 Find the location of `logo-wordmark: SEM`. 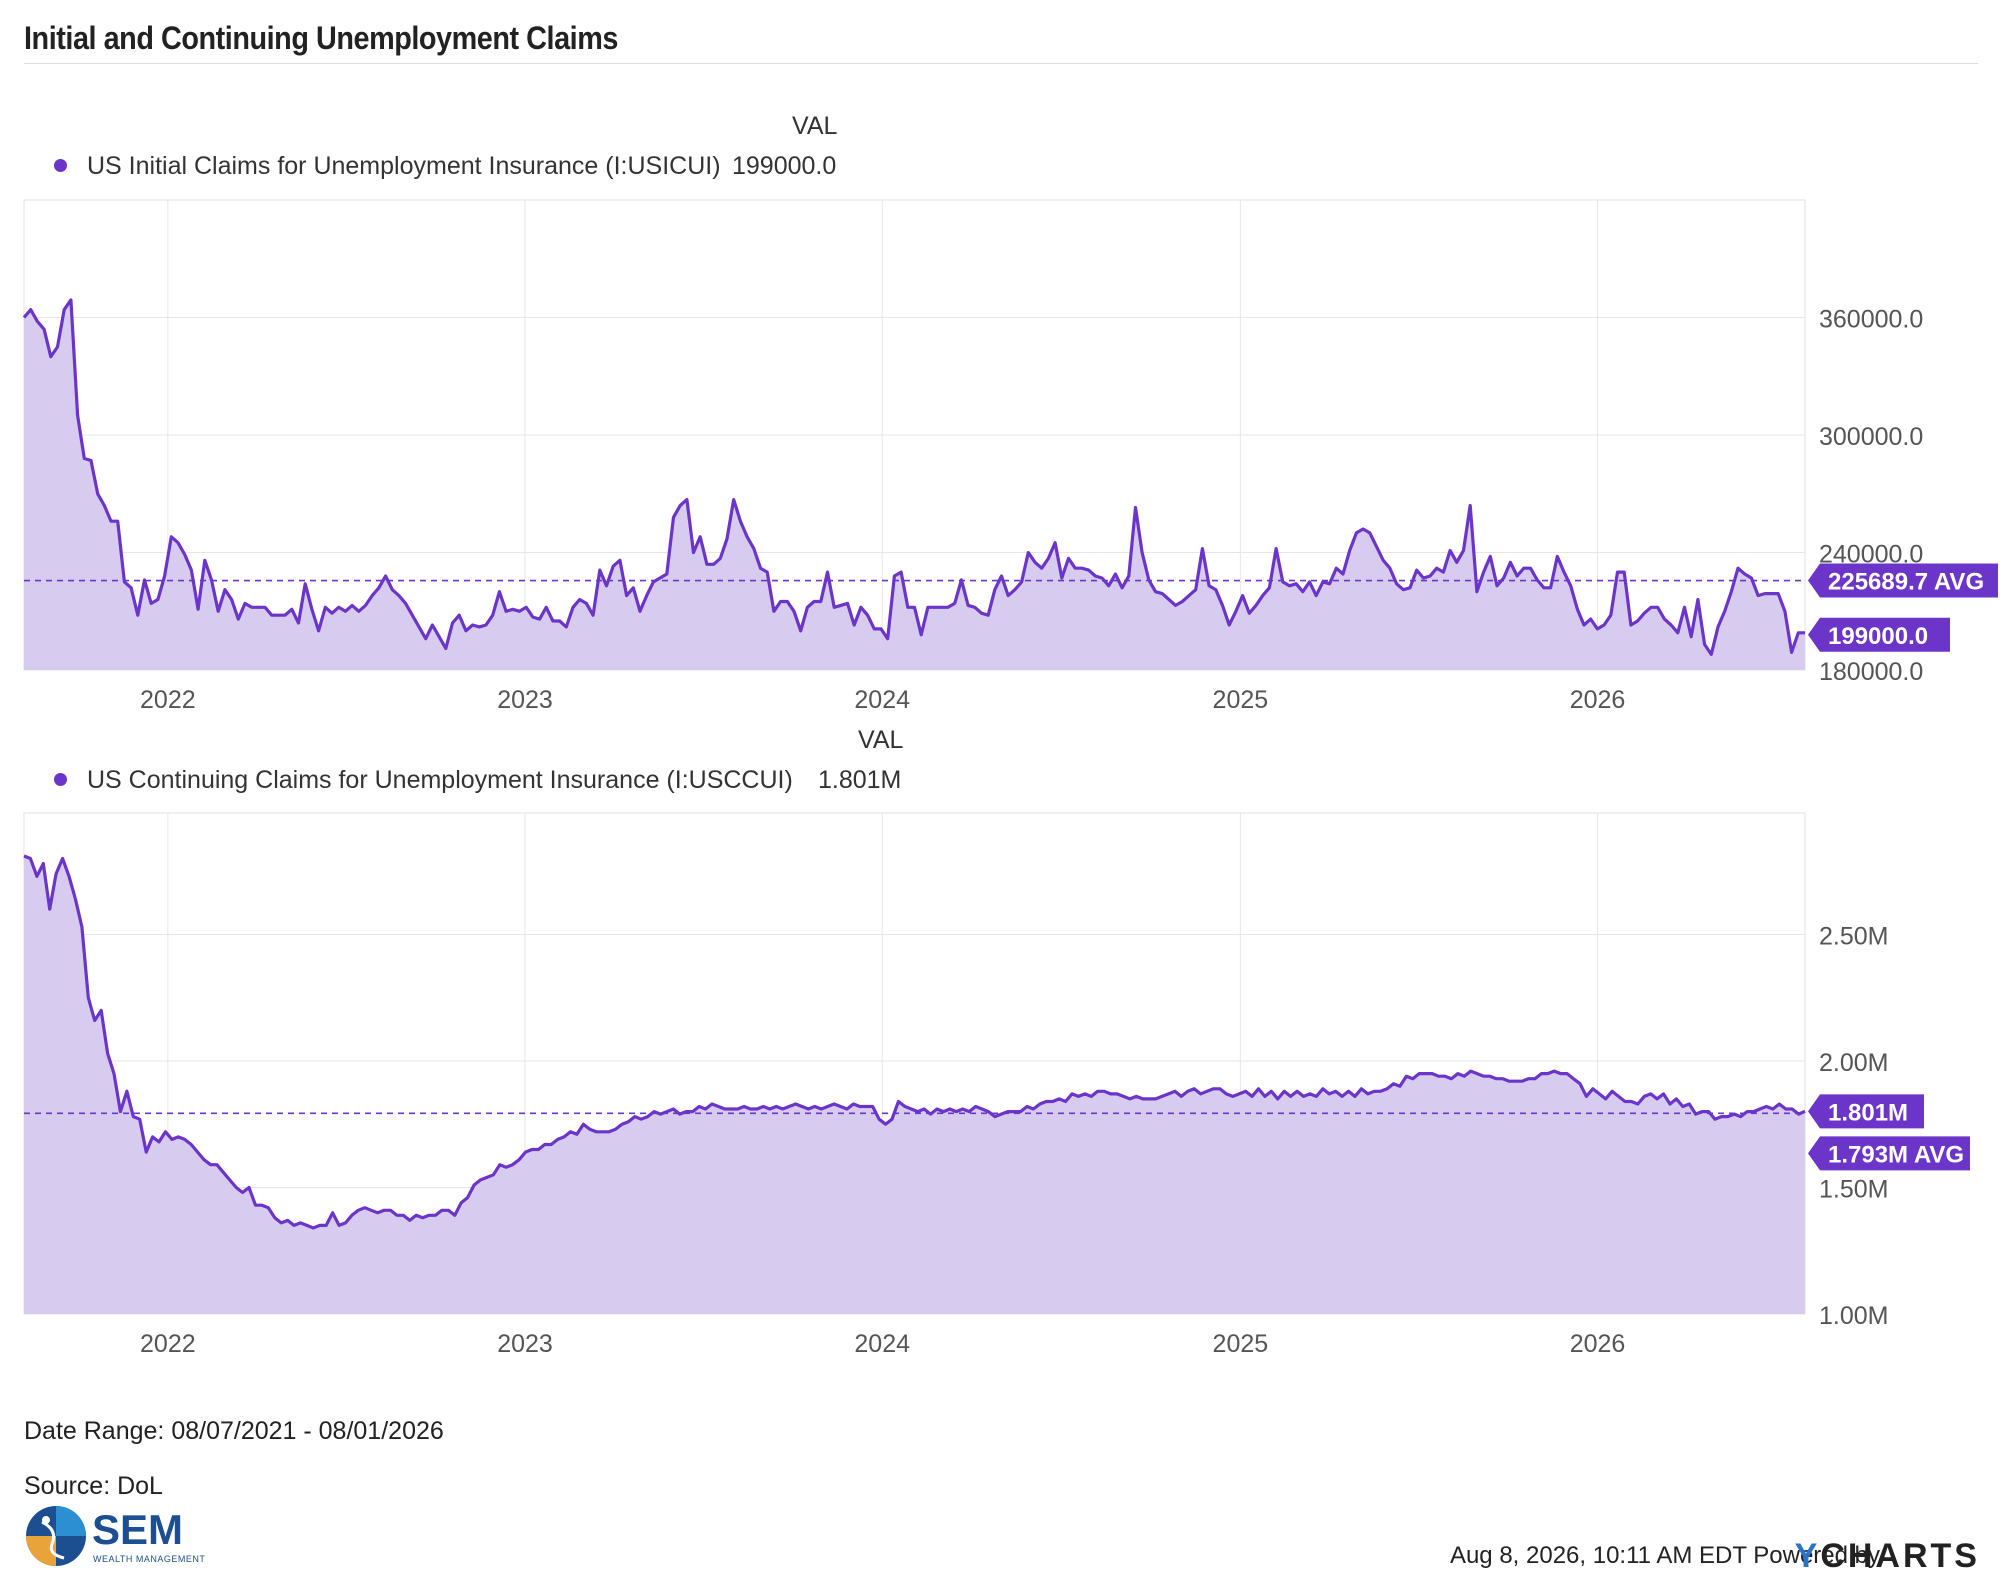

logo-wordmark: SEM is located at coordinates (137, 1529).